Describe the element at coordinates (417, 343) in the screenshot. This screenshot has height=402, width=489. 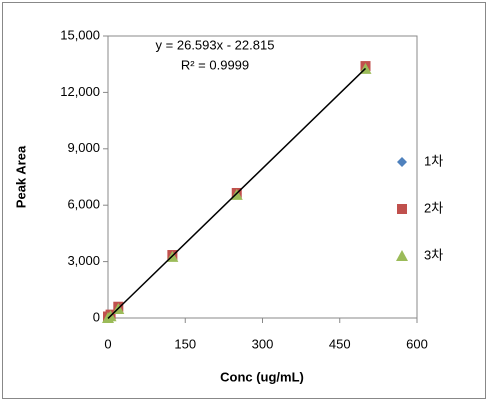
I see `x-tick-label: 600` at that location.